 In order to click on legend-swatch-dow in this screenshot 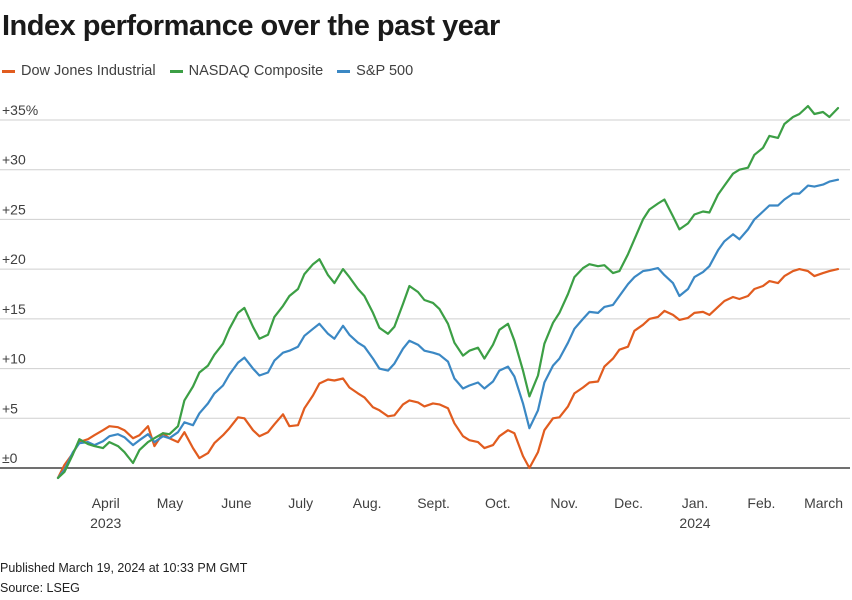, I will do `click(8, 71)`.